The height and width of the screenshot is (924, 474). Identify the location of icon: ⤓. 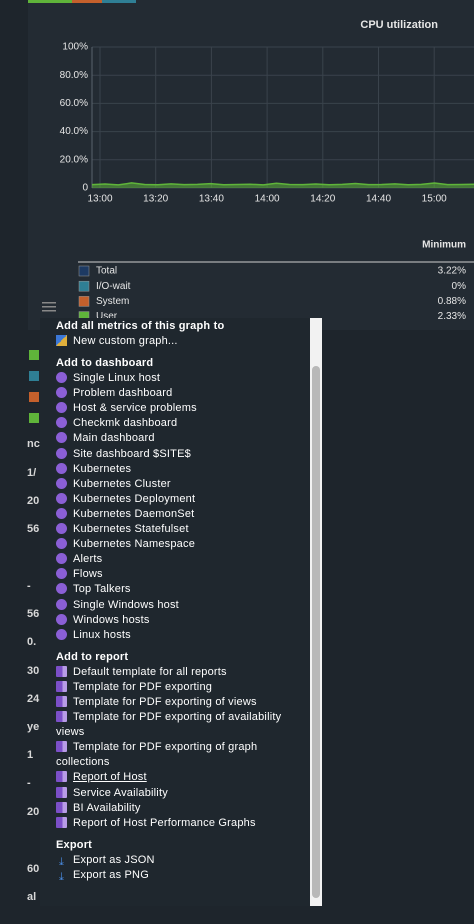
(61, 876).